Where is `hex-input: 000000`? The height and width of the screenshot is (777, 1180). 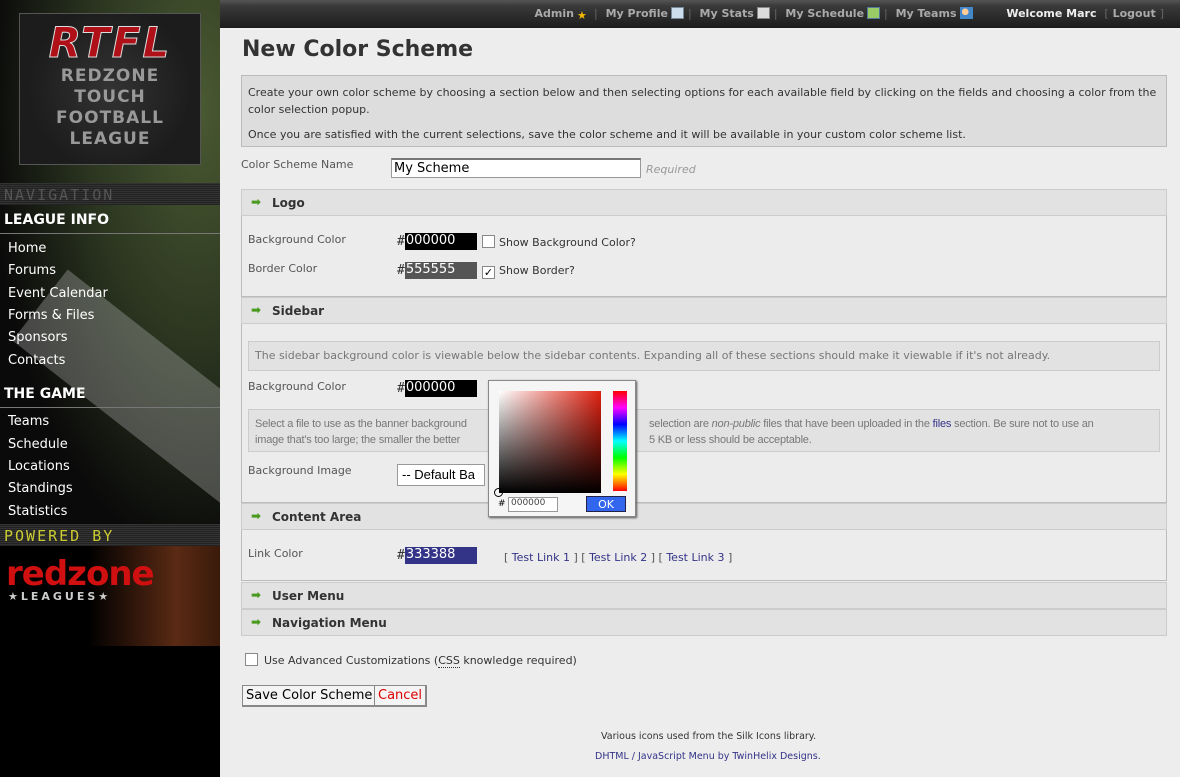
hex-input: 000000 is located at coordinates (533, 504).